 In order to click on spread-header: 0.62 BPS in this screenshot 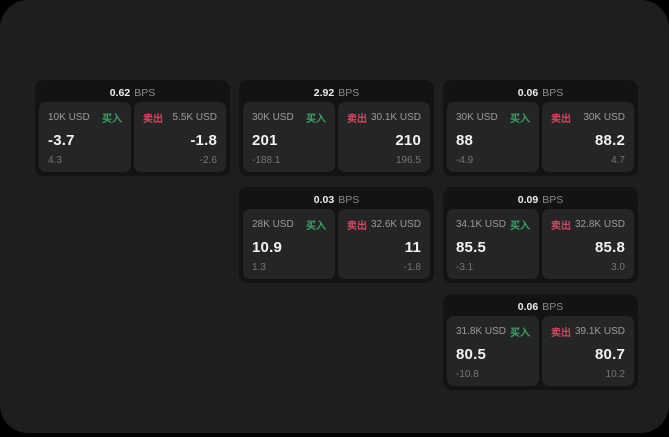, I will do `click(132, 93)`.